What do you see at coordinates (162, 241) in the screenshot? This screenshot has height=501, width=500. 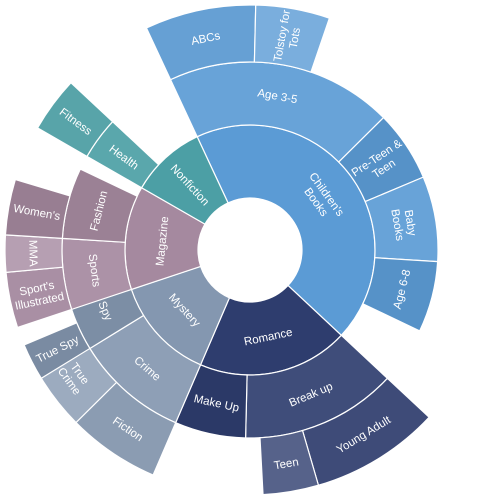 I see `label-magazine: Magazine` at bounding box center [162, 241].